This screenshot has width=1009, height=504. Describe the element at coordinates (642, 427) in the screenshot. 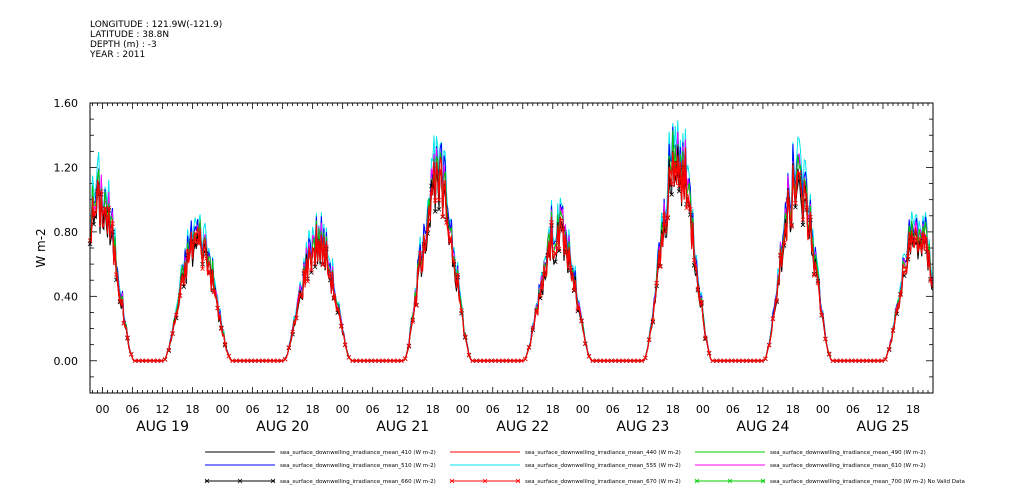

I see `day-label: AUG 23` at that location.